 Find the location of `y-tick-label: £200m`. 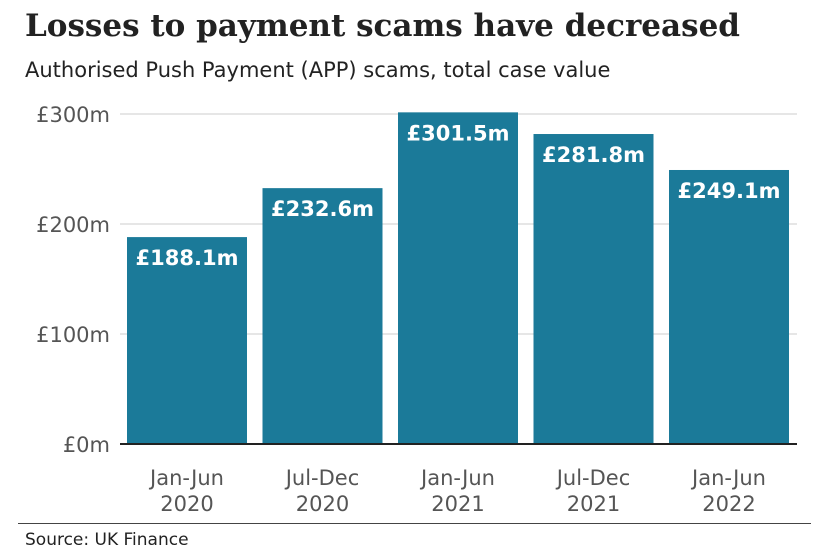

y-tick-label: £200m is located at coordinates (73, 225).